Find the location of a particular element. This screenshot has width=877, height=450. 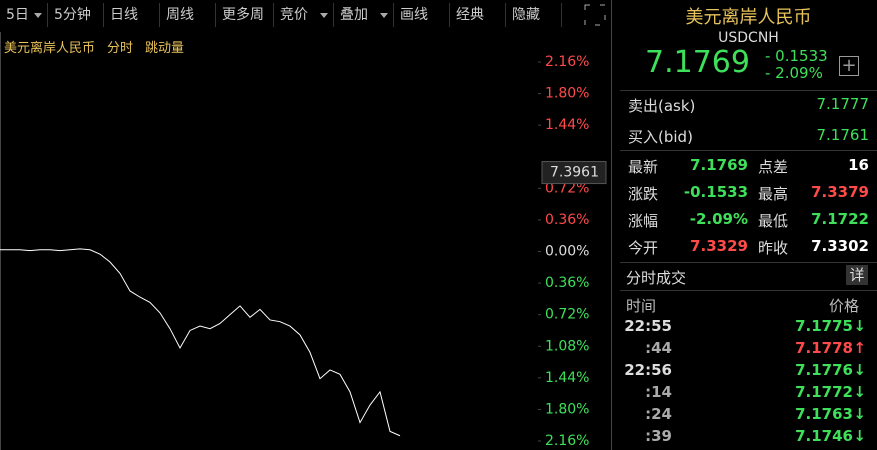

trade-price: 7.1772 is located at coordinates (824, 392).